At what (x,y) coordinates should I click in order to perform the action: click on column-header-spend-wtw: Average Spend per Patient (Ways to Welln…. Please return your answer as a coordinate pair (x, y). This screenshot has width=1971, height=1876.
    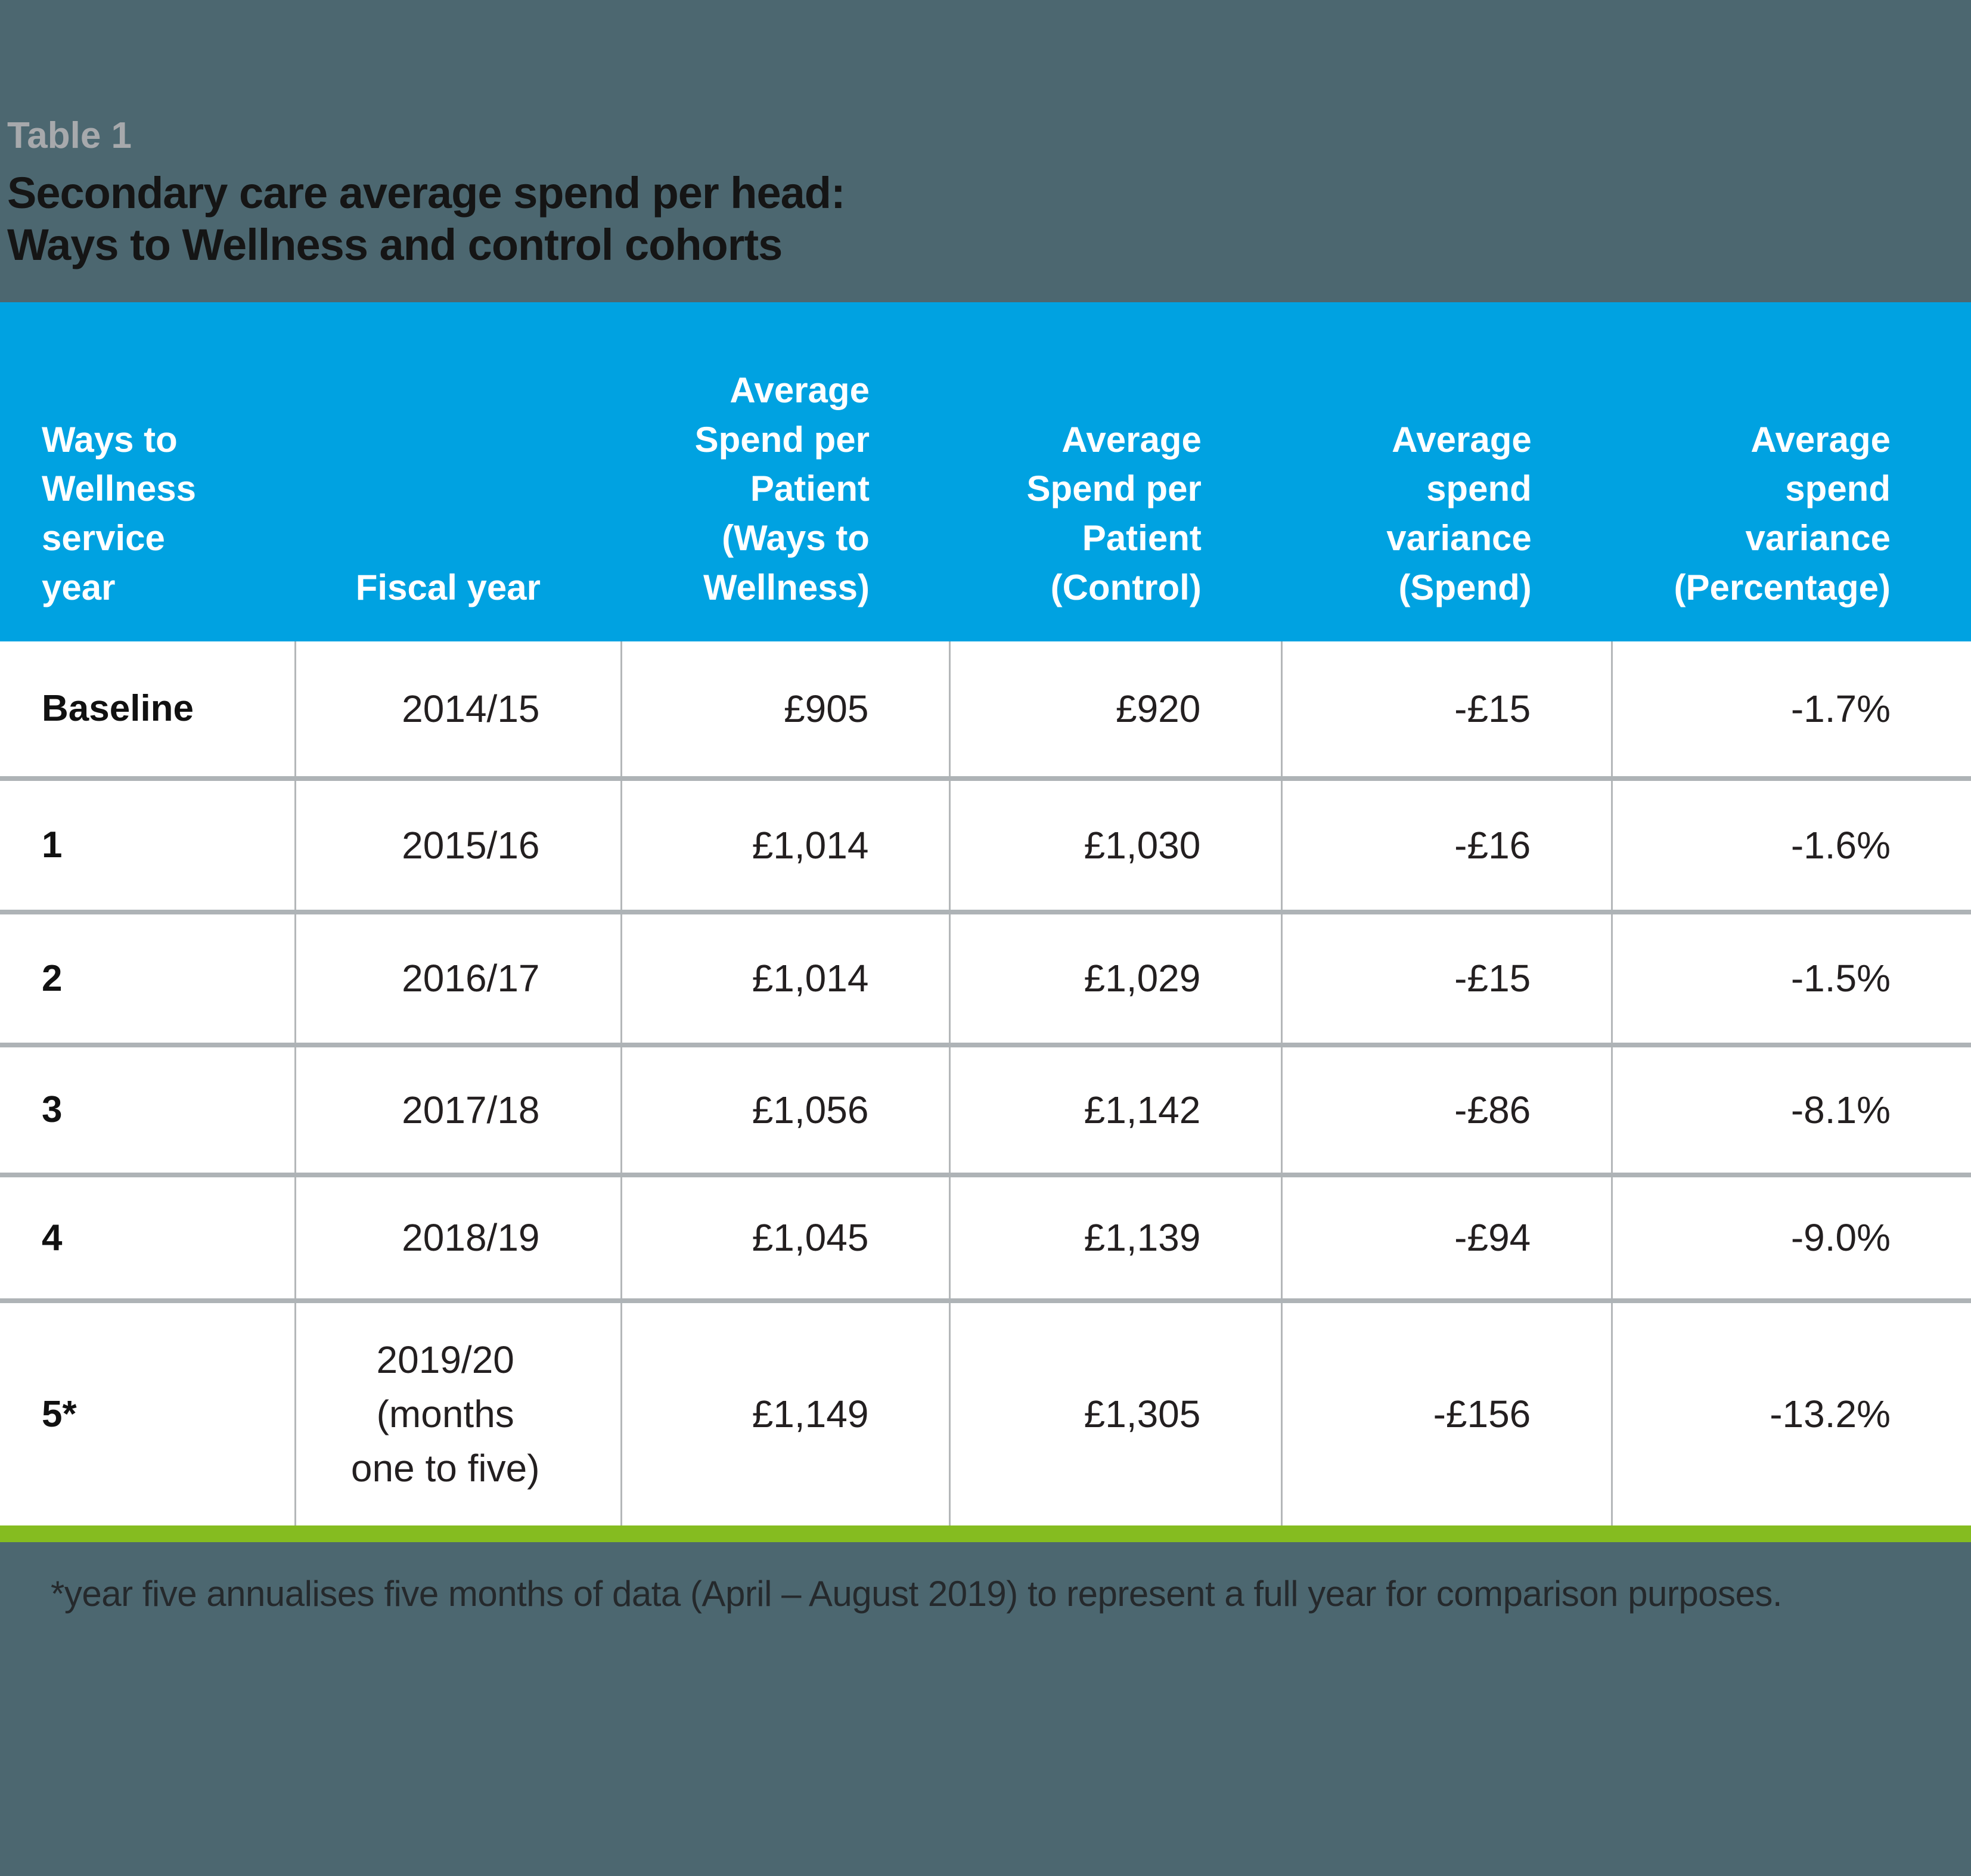
    Looking at the image, I should click on (785, 471).